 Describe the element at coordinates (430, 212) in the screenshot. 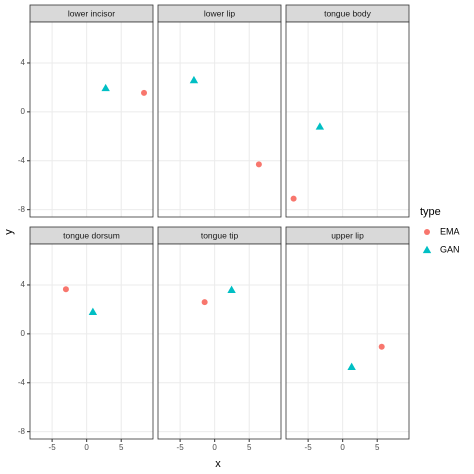

I see `legend-title: type` at that location.